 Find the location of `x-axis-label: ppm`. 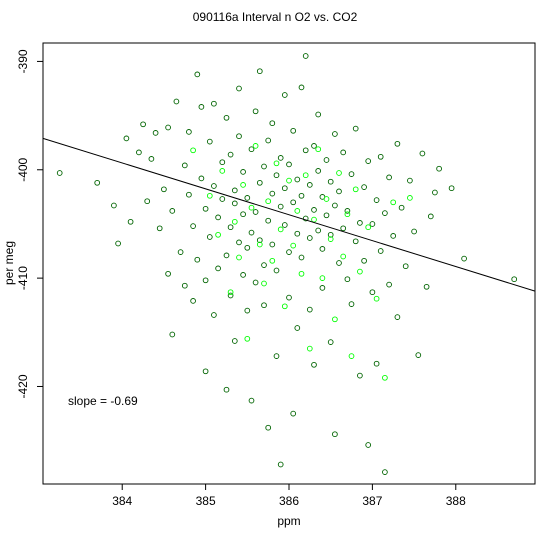

x-axis-label: ppm is located at coordinates (288, 521).